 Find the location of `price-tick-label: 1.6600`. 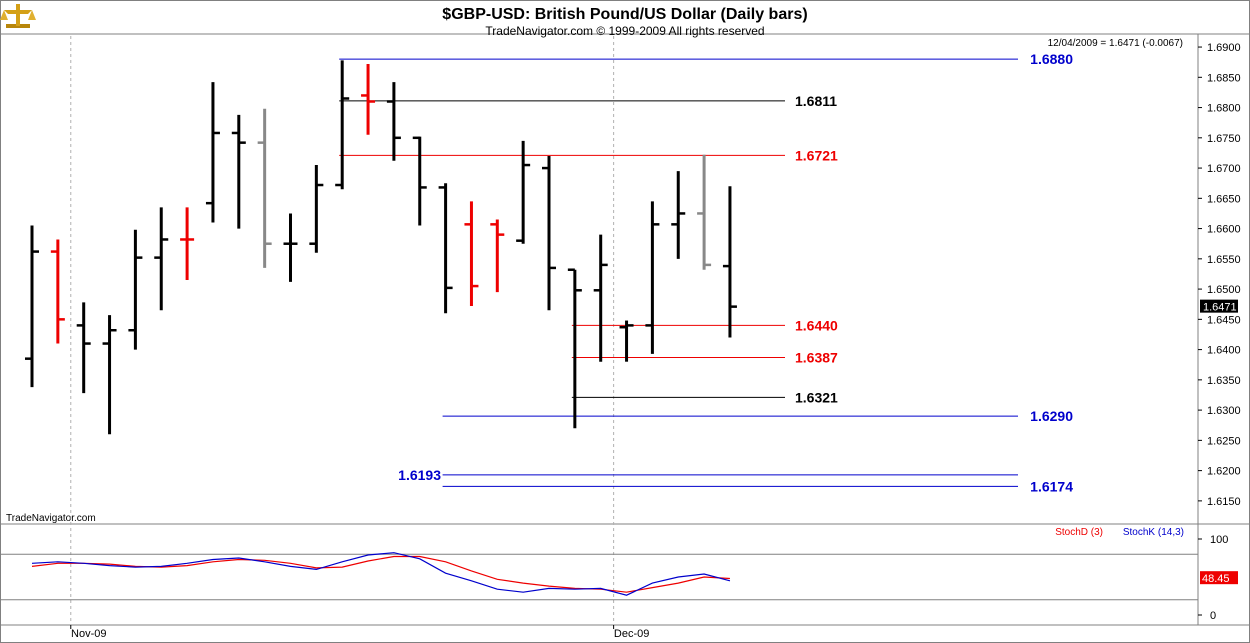

price-tick-label: 1.6600 is located at coordinates (1224, 230).